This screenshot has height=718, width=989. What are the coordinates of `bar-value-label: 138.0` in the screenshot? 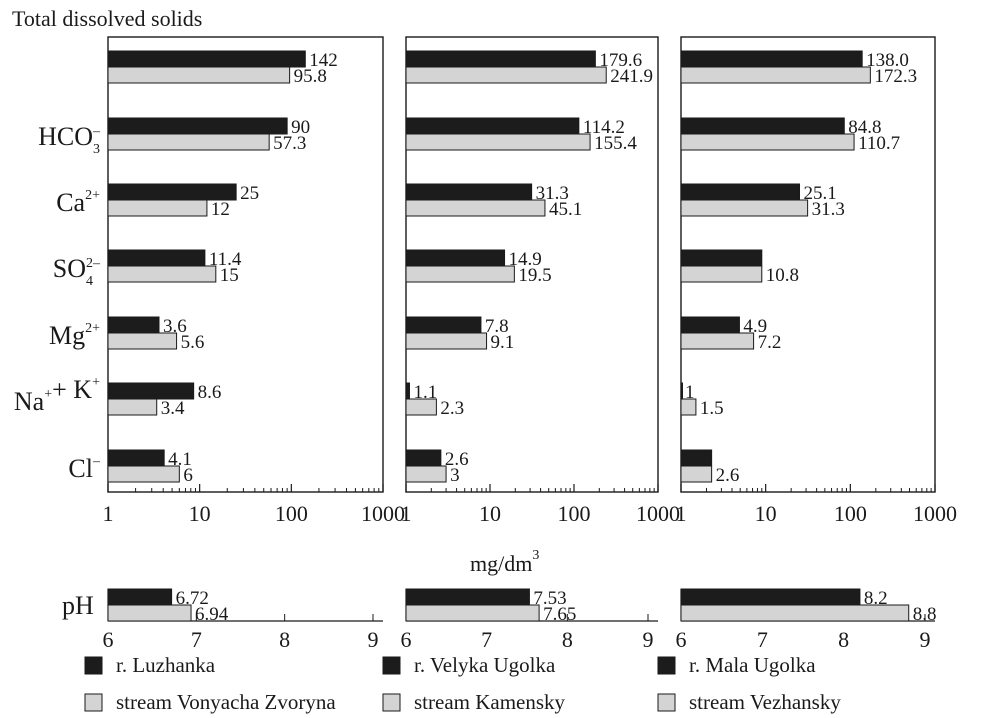 It's located at (887, 60).